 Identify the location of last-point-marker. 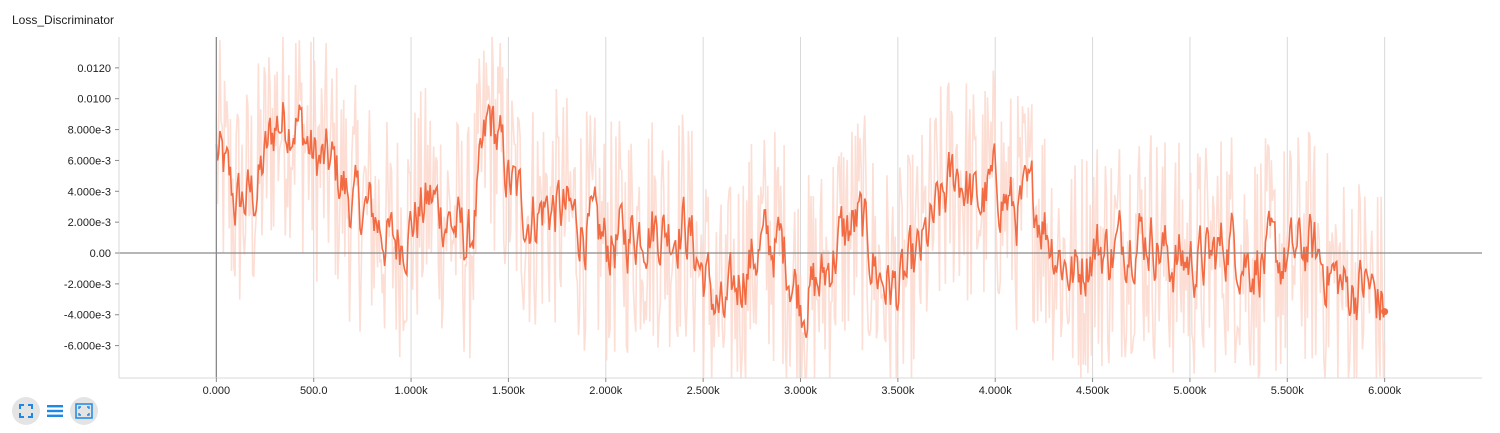
(1385, 312).